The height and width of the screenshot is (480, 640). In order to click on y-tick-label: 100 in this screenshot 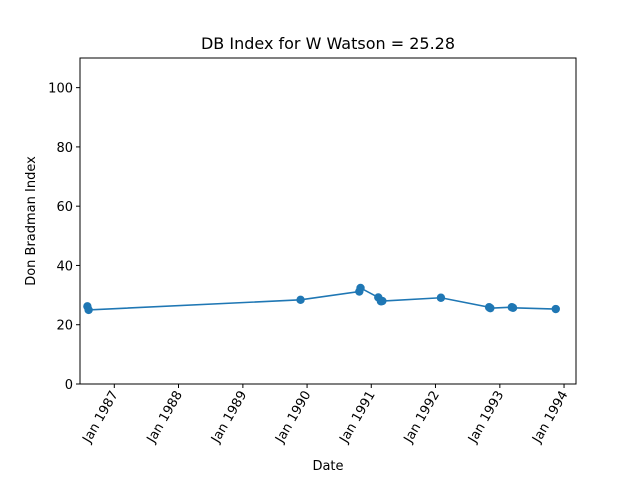, I will do `click(60, 89)`.